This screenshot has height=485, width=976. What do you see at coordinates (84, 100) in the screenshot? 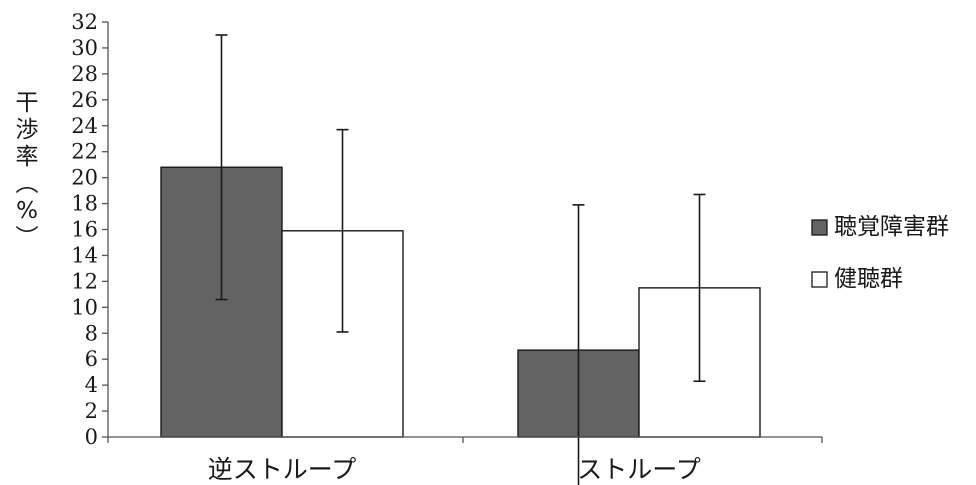
I see `y-tick-label-26: 26` at bounding box center [84, 100].